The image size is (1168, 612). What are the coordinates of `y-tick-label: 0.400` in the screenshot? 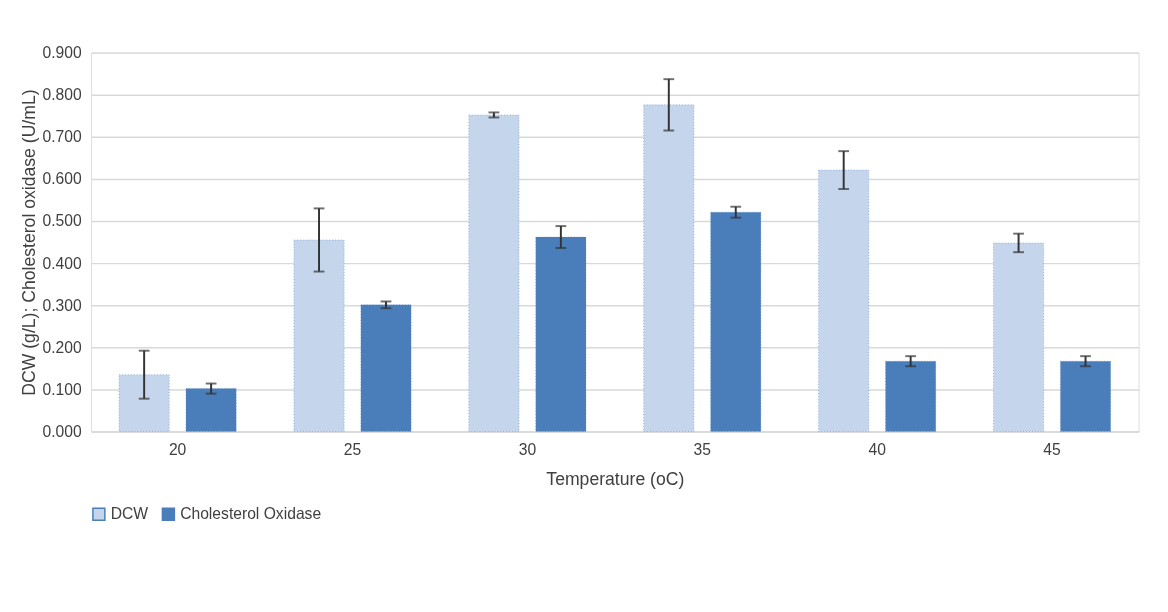 It's located at (62, 263).